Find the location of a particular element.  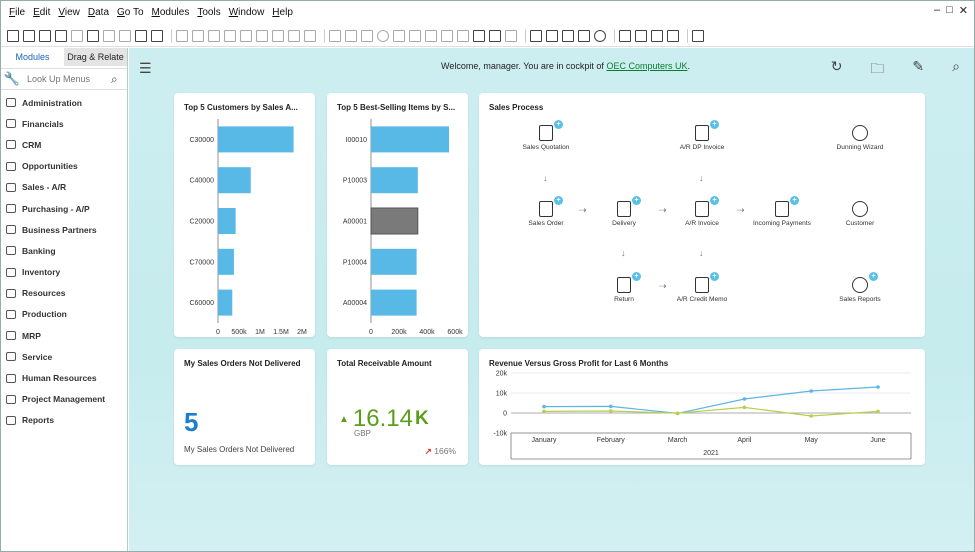

process-dunning-wizard: Dunning Wizard is located at coordinates (860, 138).